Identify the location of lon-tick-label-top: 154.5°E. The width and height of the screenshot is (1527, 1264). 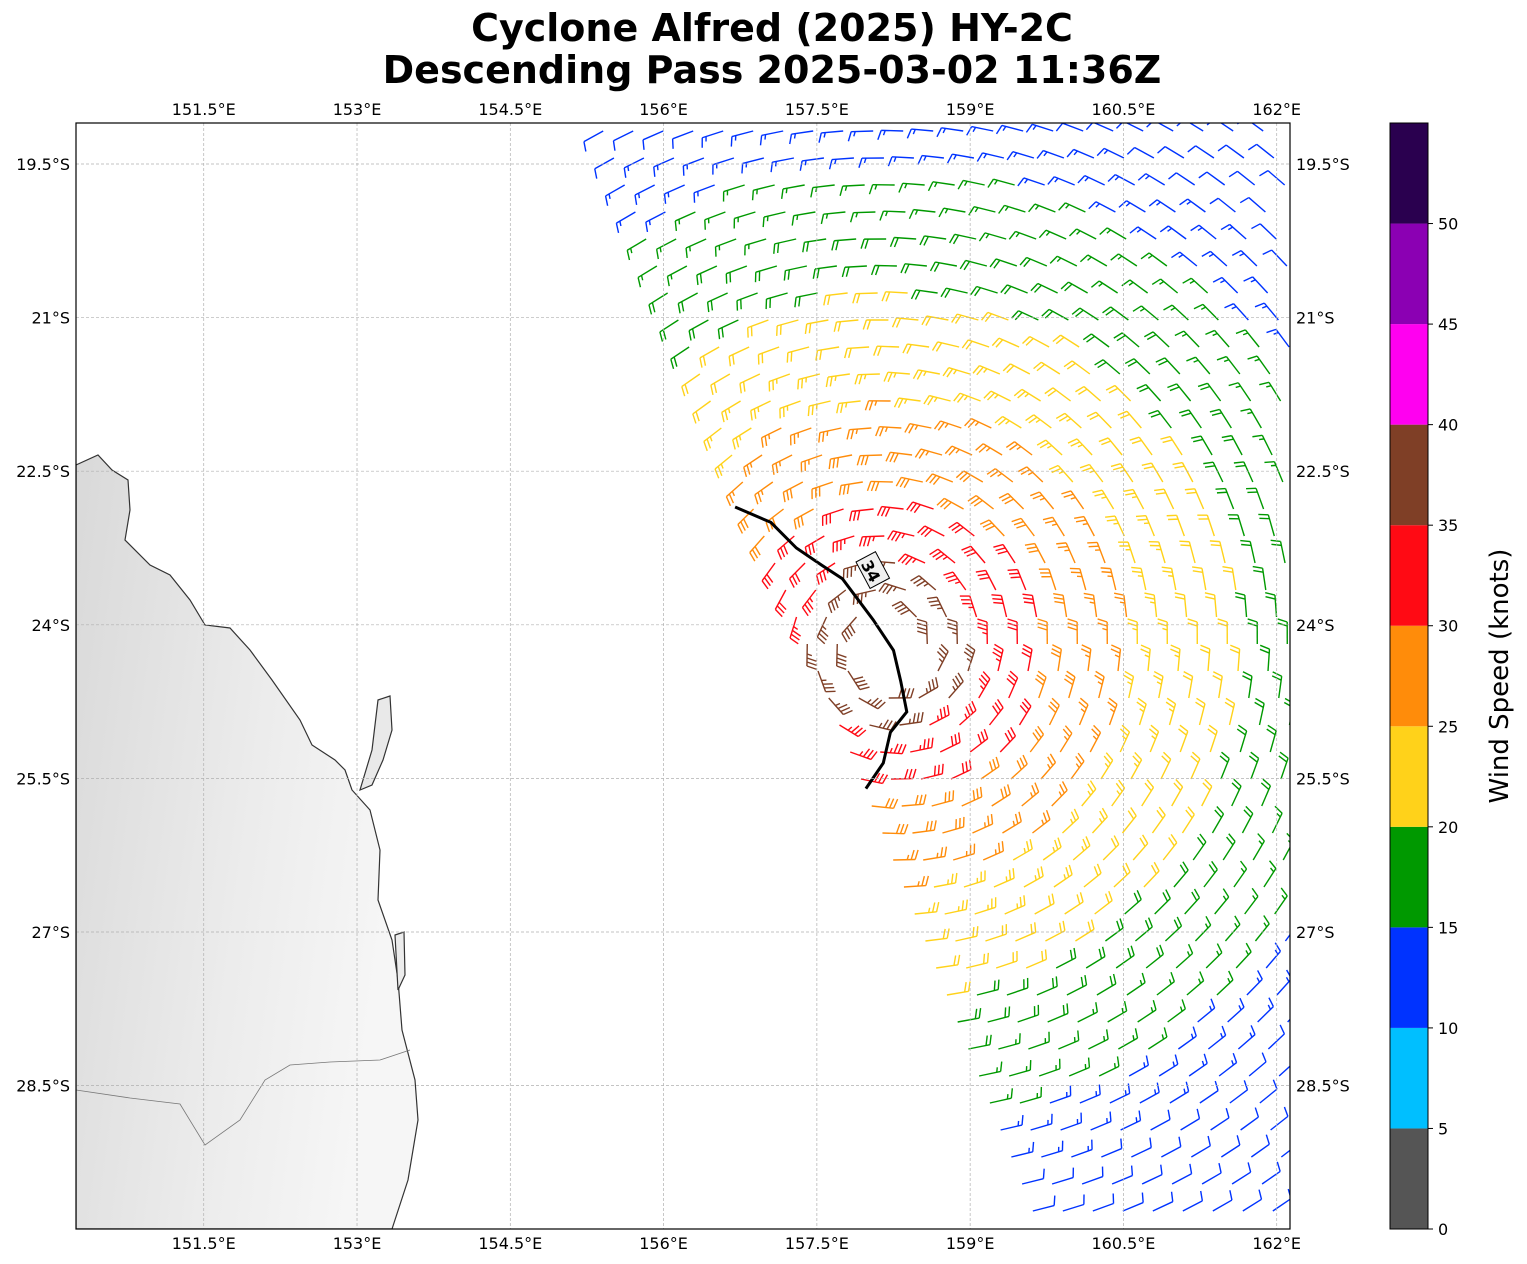
(510, 109).